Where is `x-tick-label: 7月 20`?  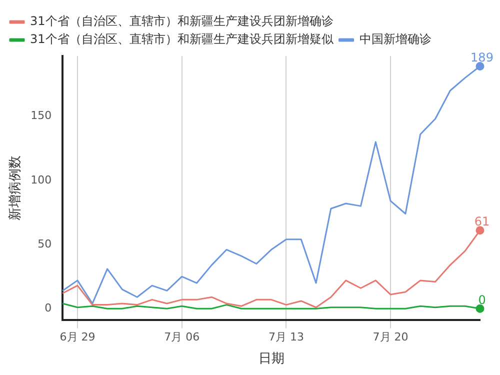 x-tick-label: 7月 20 is located at coordinates (390, 337).